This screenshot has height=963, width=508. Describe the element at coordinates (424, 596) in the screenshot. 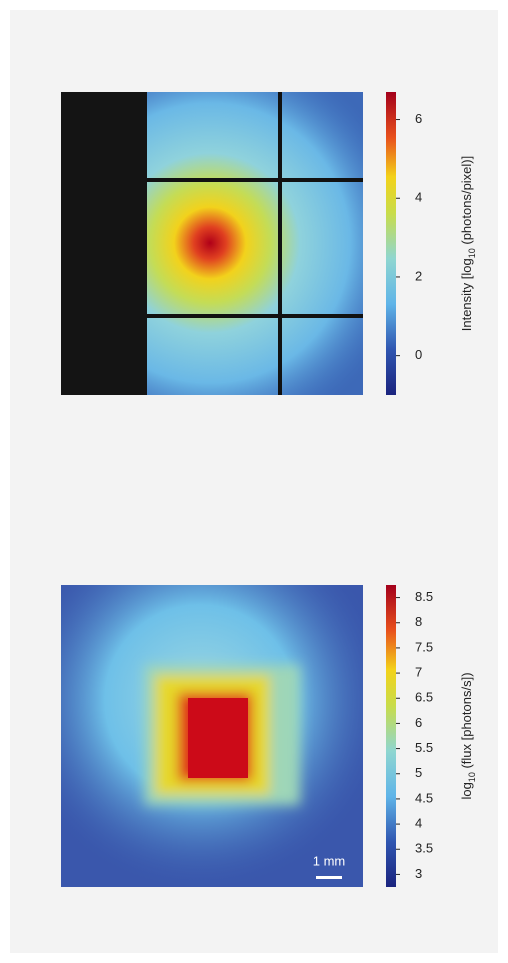

I see `colorbar-tick-label: 8.5` at that location.